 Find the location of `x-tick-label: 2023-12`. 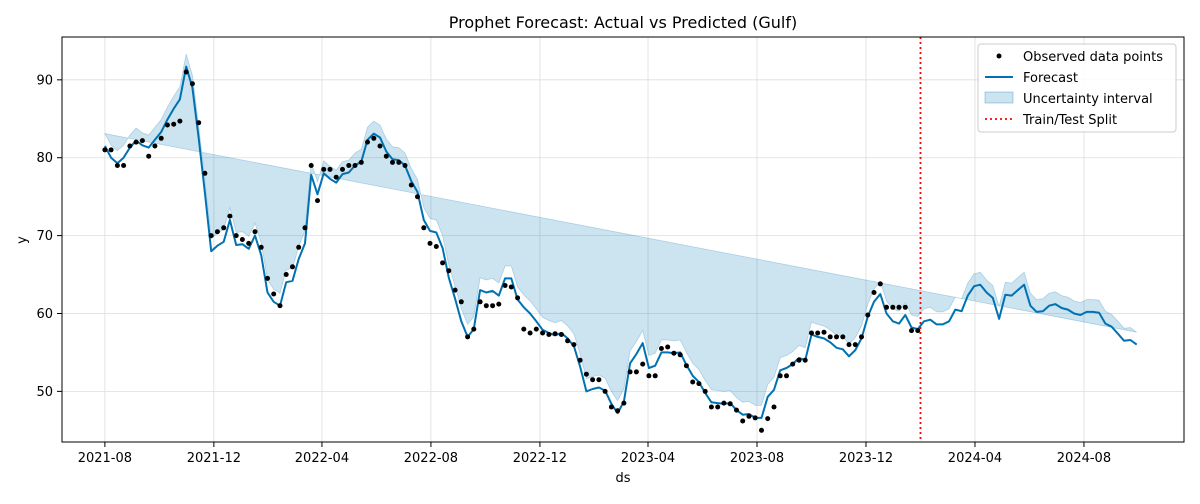

x-tick-label: 2023-12 is located at coordinates (866, 458).